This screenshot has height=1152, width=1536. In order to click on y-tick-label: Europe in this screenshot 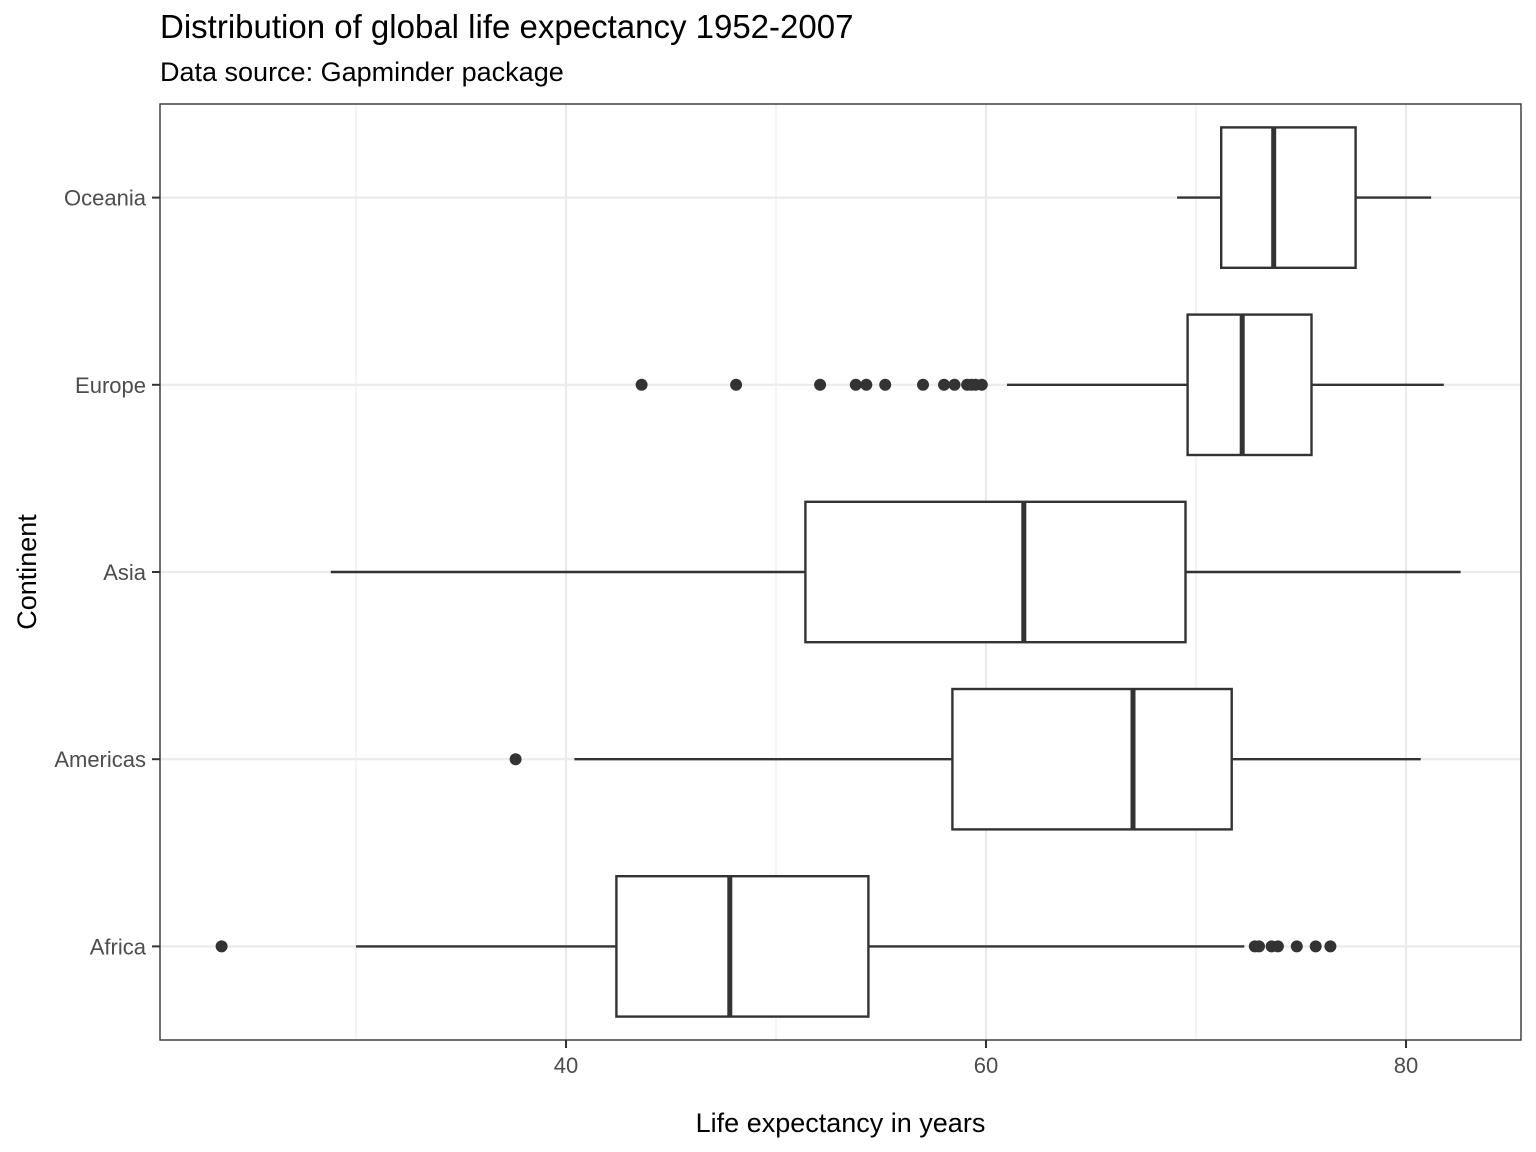, I will do `click(110, 385)`.